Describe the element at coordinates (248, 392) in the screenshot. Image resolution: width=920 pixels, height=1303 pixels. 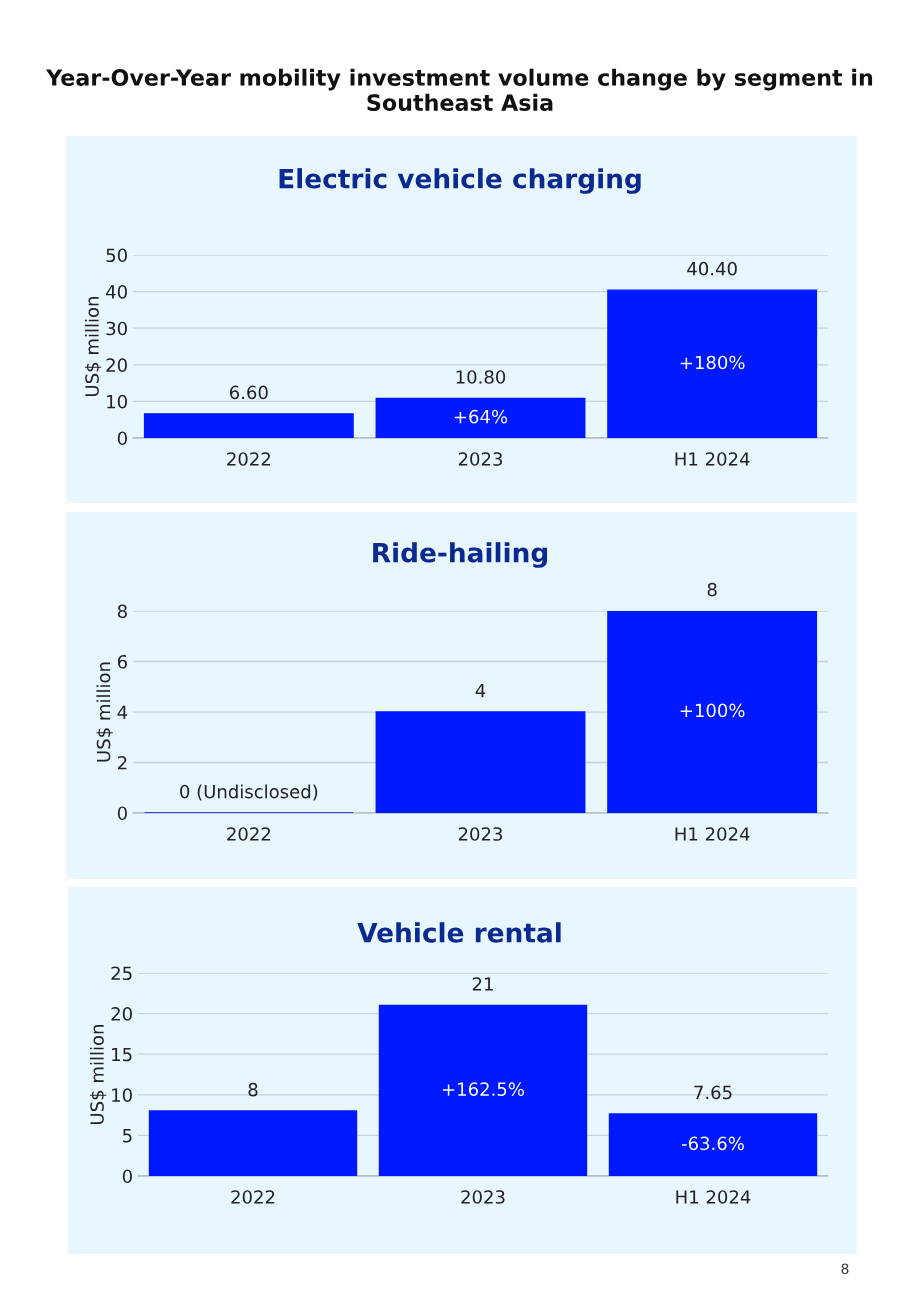
I see `text: 6.60` at that location.